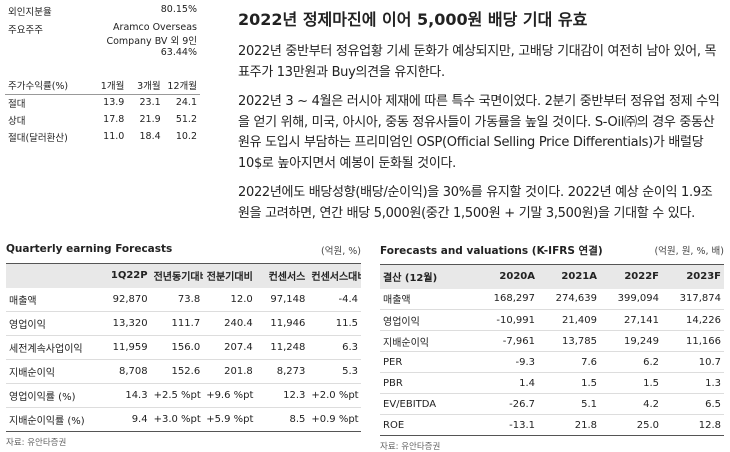 This screenshot has height=452, width=730. What do you see at coordinates (552, 404) in the screenshot?
I see `valuations-row: EV/EBITDA -26.7 5.1 4.2 6.5` at bounding box center [552, 404].